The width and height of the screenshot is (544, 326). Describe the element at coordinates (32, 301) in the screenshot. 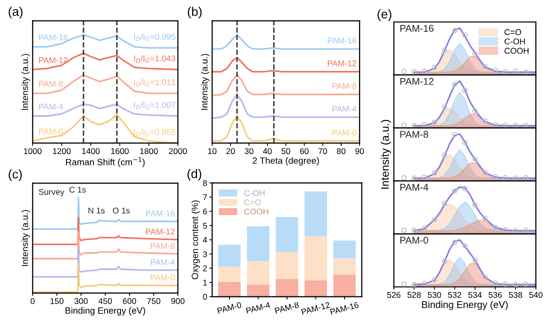

I see `x-tick-label: 0` at that location.